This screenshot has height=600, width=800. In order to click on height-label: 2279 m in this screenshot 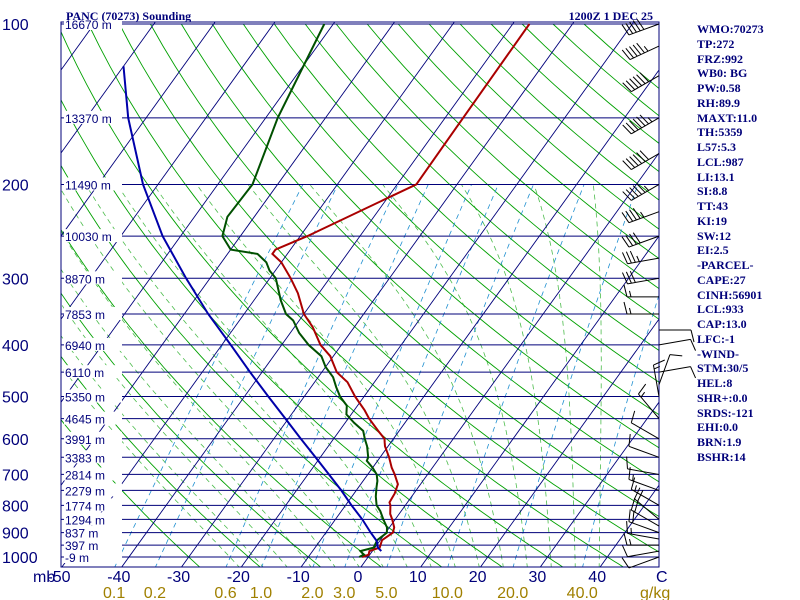, I will do `click(85, 491)`.